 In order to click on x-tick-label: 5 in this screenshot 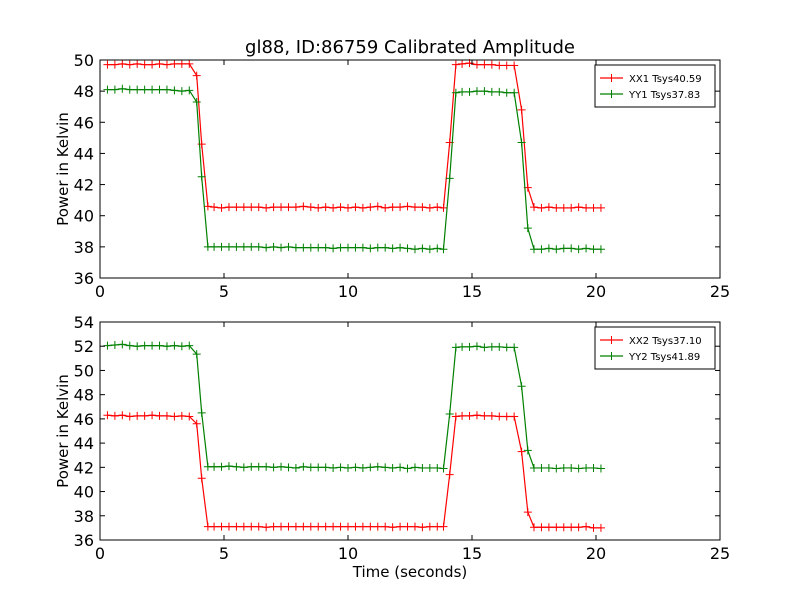, I will do `click(224, 553)`.